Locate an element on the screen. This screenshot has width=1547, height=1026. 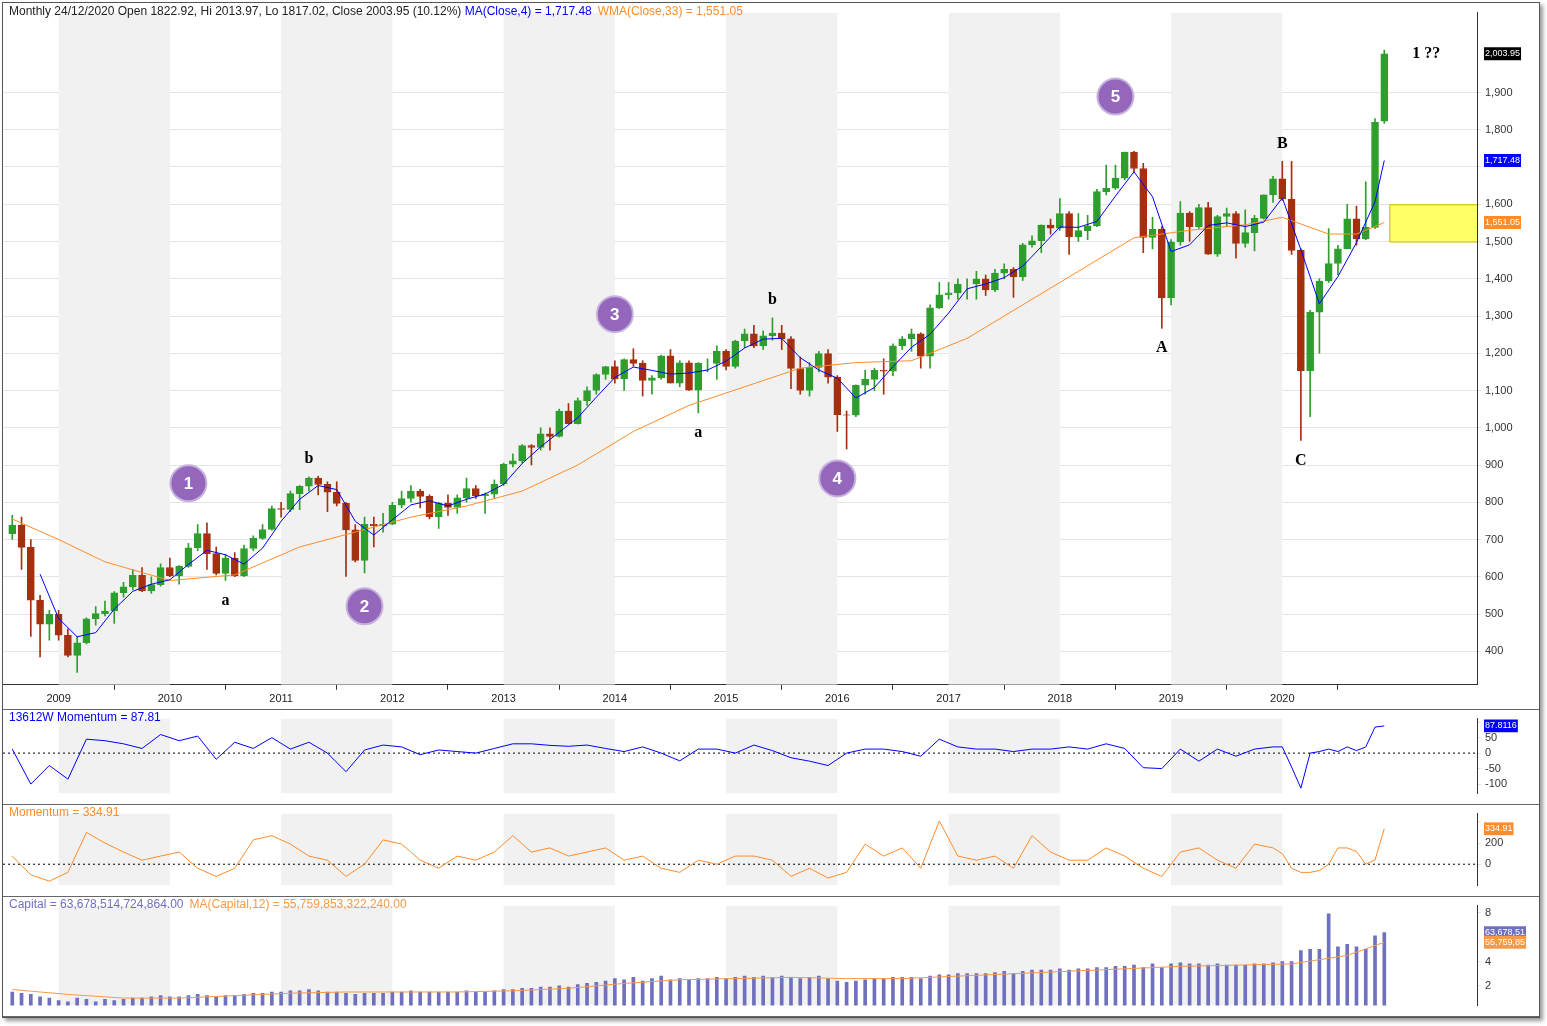
y-tick-label: 1,717.48 is located at coordinates (1503, 159).